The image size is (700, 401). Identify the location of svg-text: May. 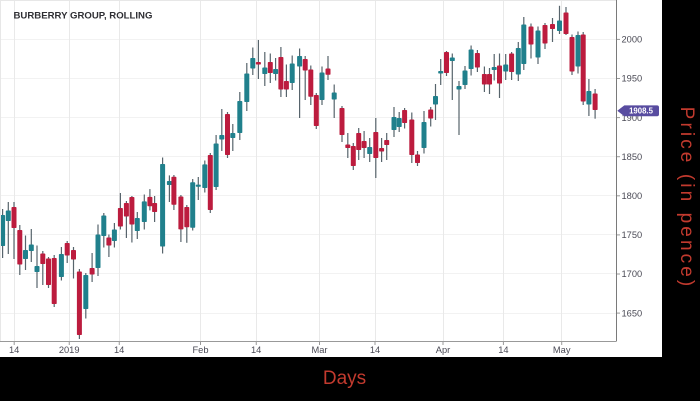
(562, 350).